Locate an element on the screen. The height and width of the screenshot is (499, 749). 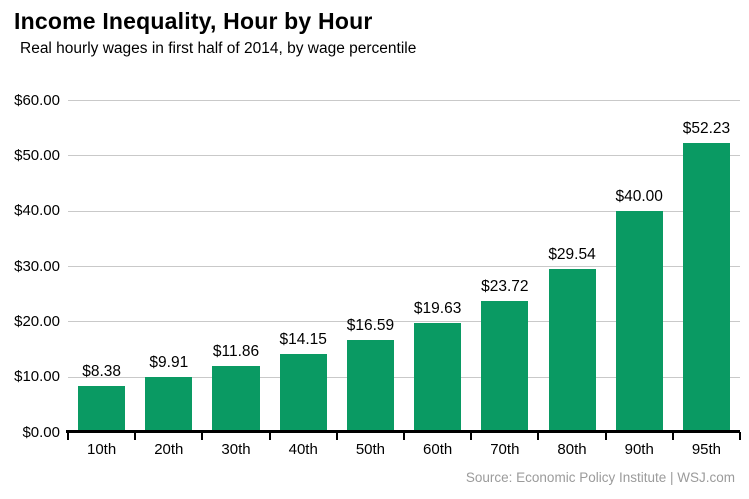
bar-column: $29.54 is located at coordinates (571, 266).